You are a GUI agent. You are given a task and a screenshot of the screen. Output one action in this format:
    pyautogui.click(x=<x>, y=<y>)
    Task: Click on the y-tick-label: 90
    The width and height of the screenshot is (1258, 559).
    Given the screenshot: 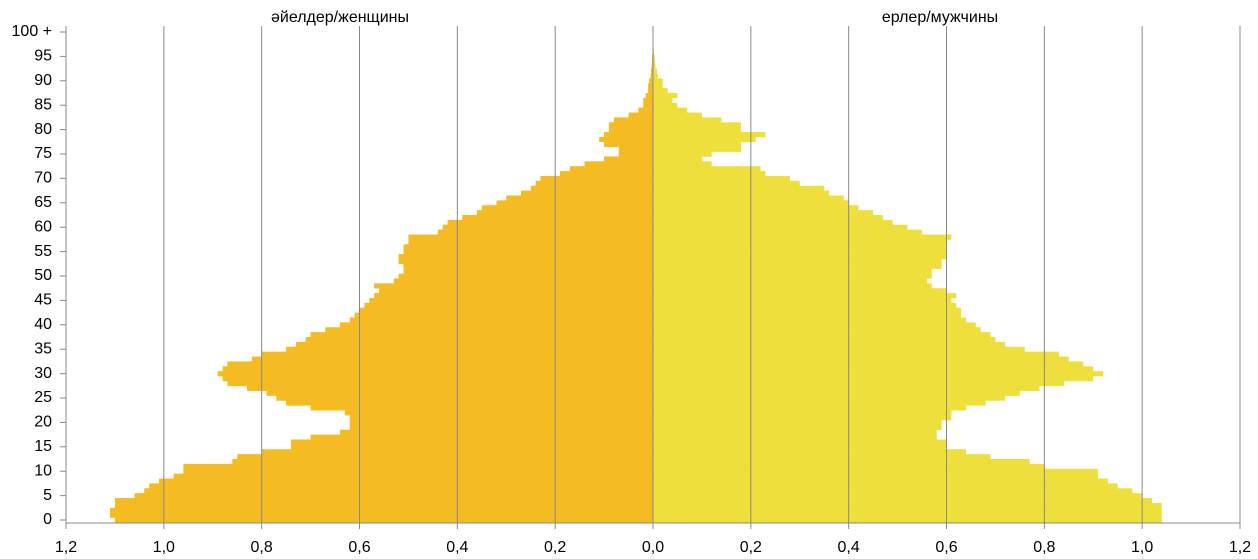 What is the action you would take?
    pyautogui.click(x=43, y=80)
    